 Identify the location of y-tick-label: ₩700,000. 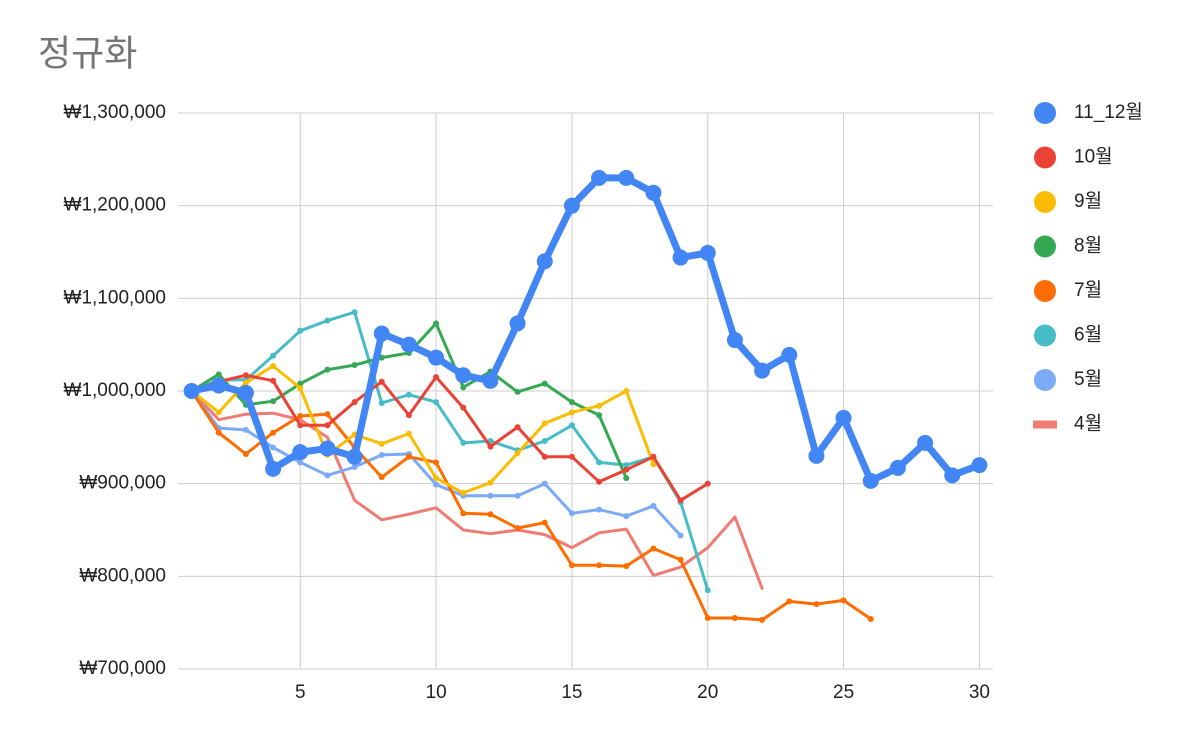
(122, 668).